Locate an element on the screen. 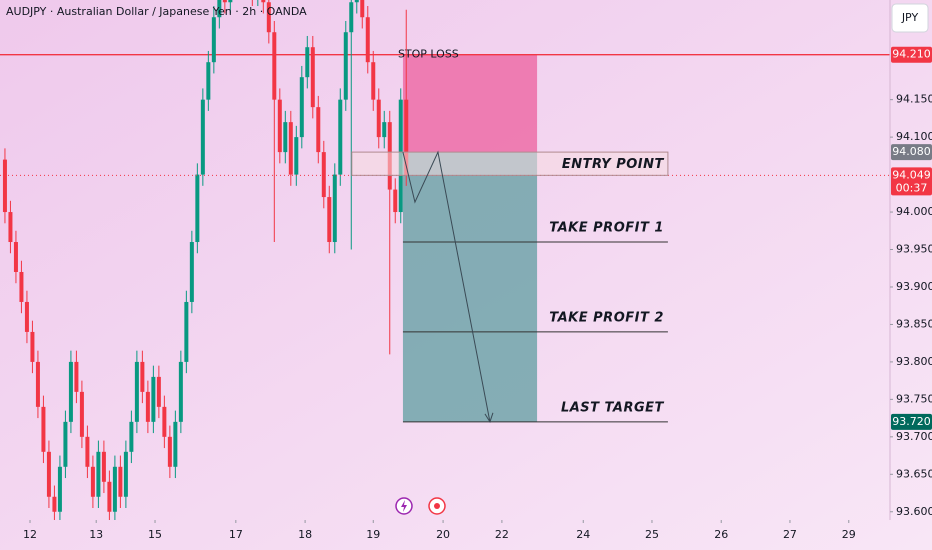 This screenshot has height=550, width=932. x-tick-label: 25 is located at coordinates (652, 534).